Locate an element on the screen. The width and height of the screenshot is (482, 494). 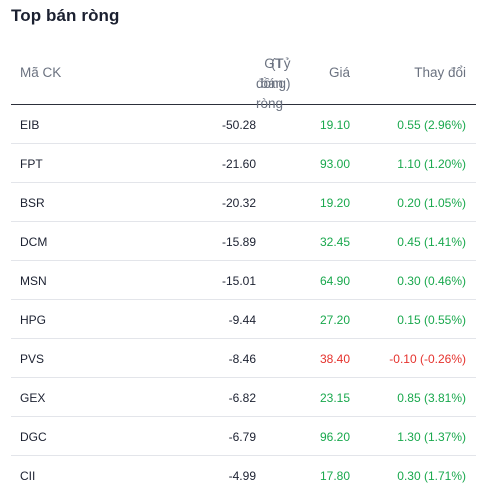
table-row: BSR -20.32 19.20 0.20 (1.05%) is located at coordinates (243, 202).